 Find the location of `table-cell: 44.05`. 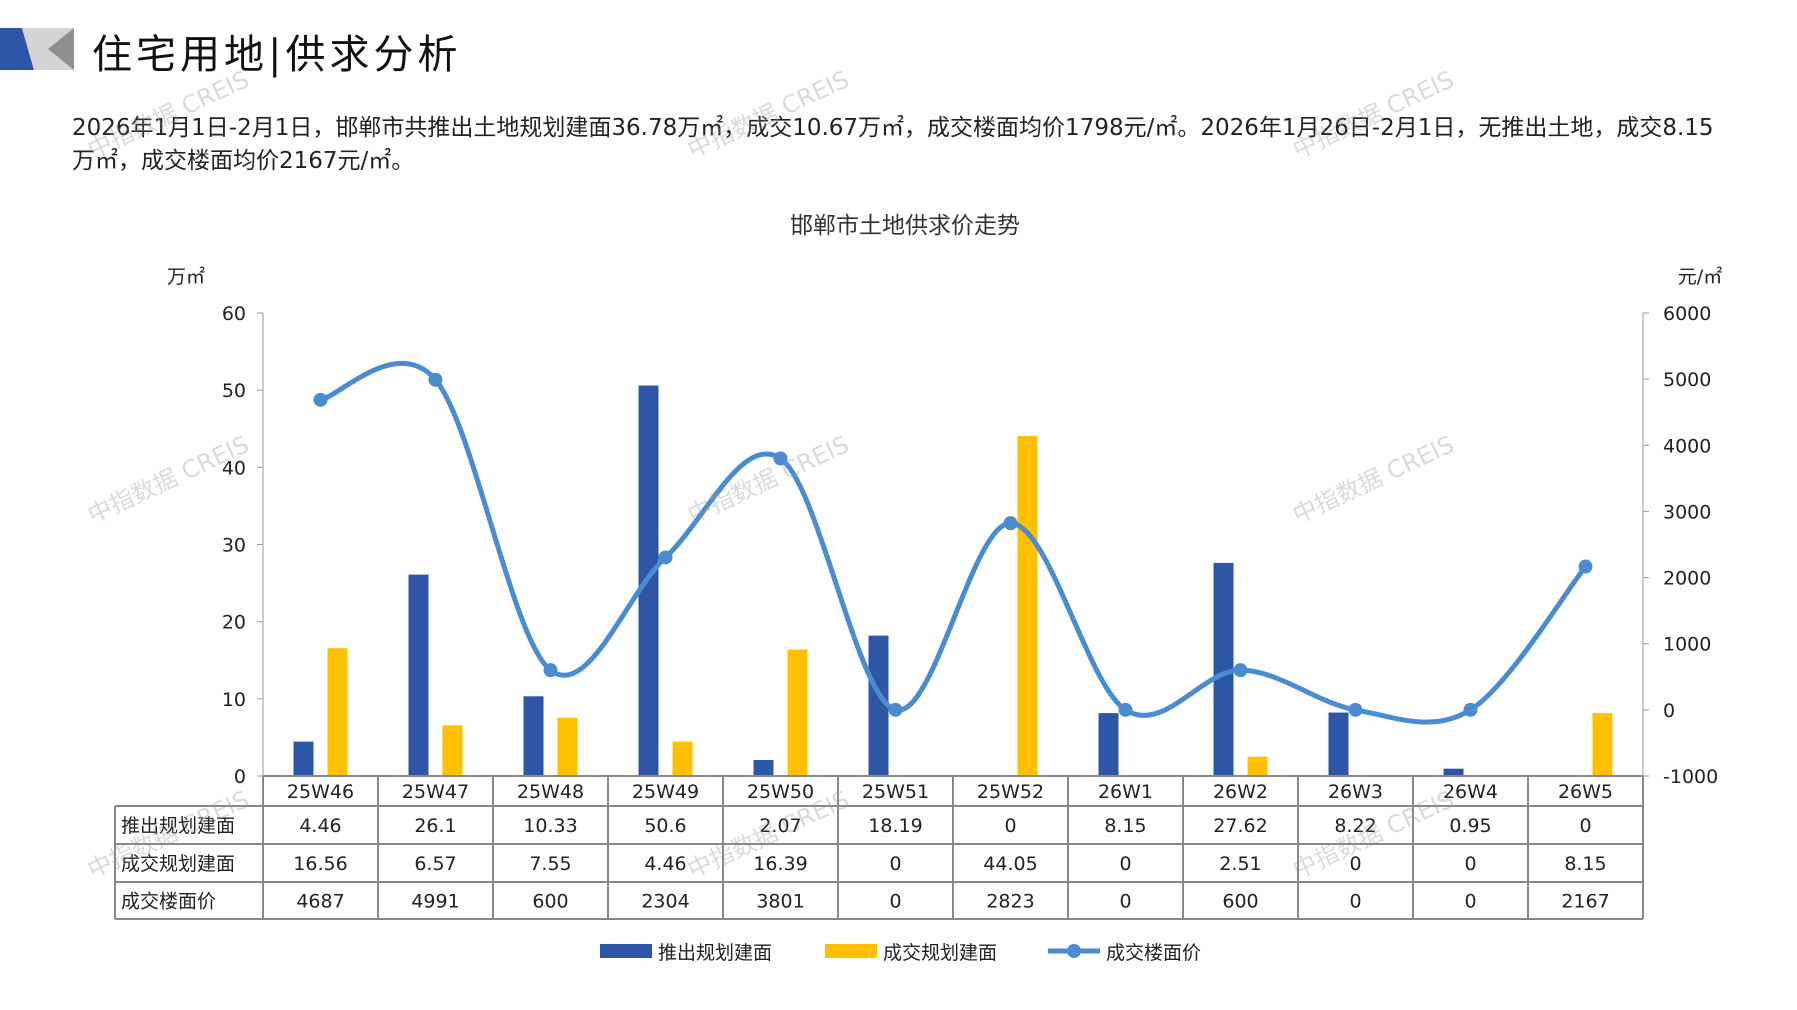

table-cell: 44.05 is located at coordinates (1010, 864).